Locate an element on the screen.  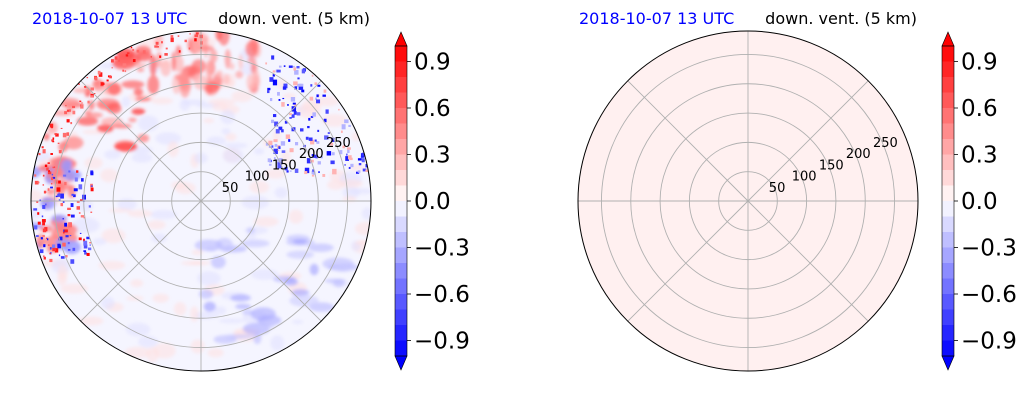
right-colorbar-tick-label-6: −0.9 is located at coordinates (989, 342).